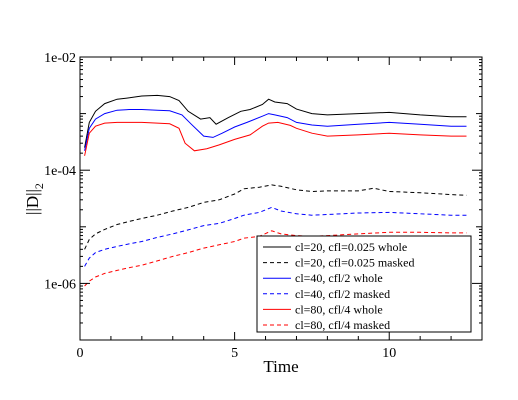  What do you see at coordinates (80, 353) in the screenshot?
I see `x-tick-label: 0` at bounding box center [80, 353].